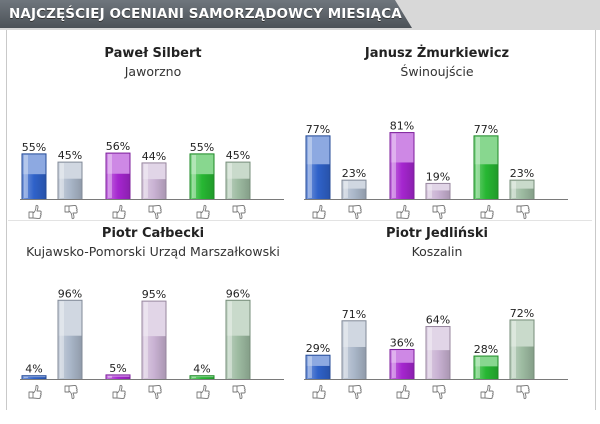 This screenshot has height=424, width=600. I want to click on rating-chart: 55% 45% 56% 44% 55% 45%, so click(152, 180).